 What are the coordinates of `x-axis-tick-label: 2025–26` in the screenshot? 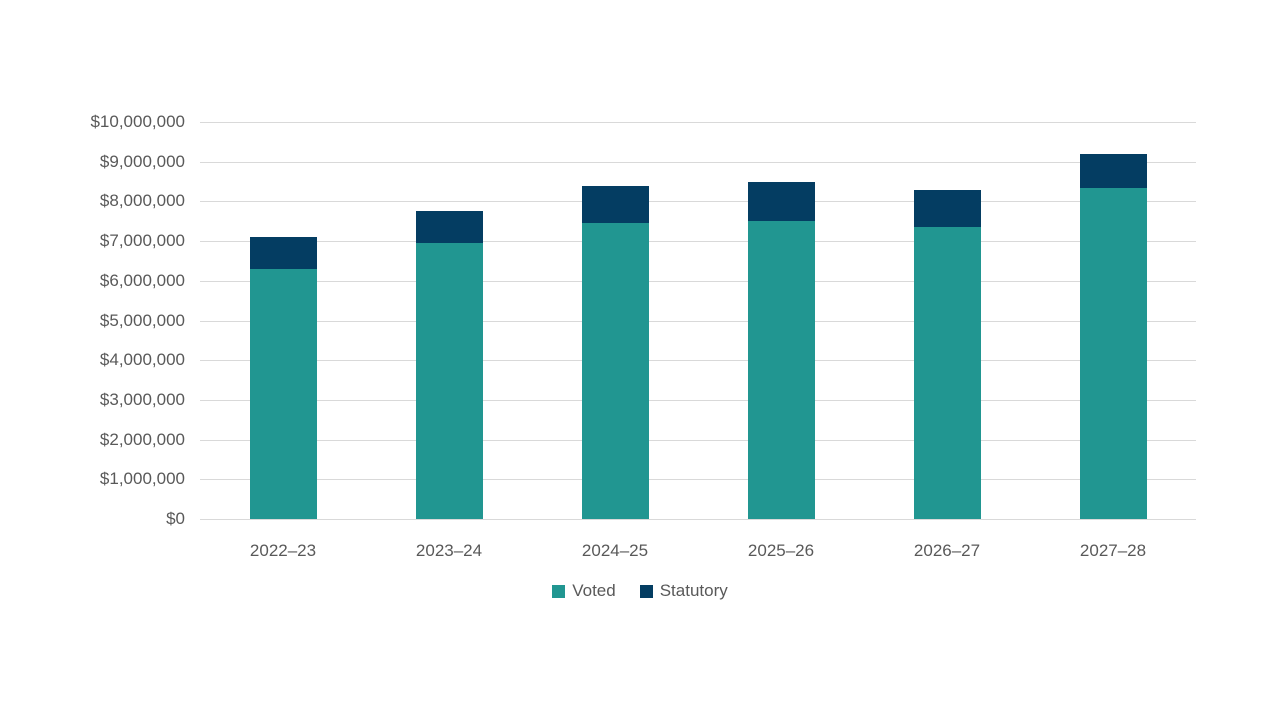 It's located at (781, 550).